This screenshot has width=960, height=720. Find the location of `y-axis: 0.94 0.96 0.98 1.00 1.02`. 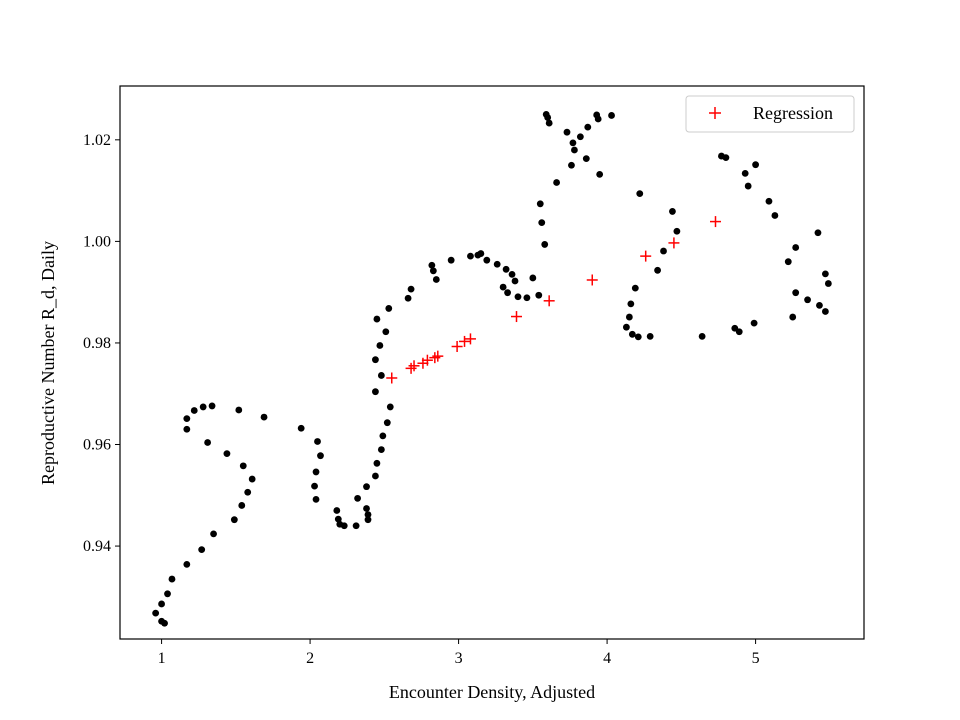

y-axis: 0.94 0.96 0.98 1.00 1.02 is located at coordinates (101, 343).